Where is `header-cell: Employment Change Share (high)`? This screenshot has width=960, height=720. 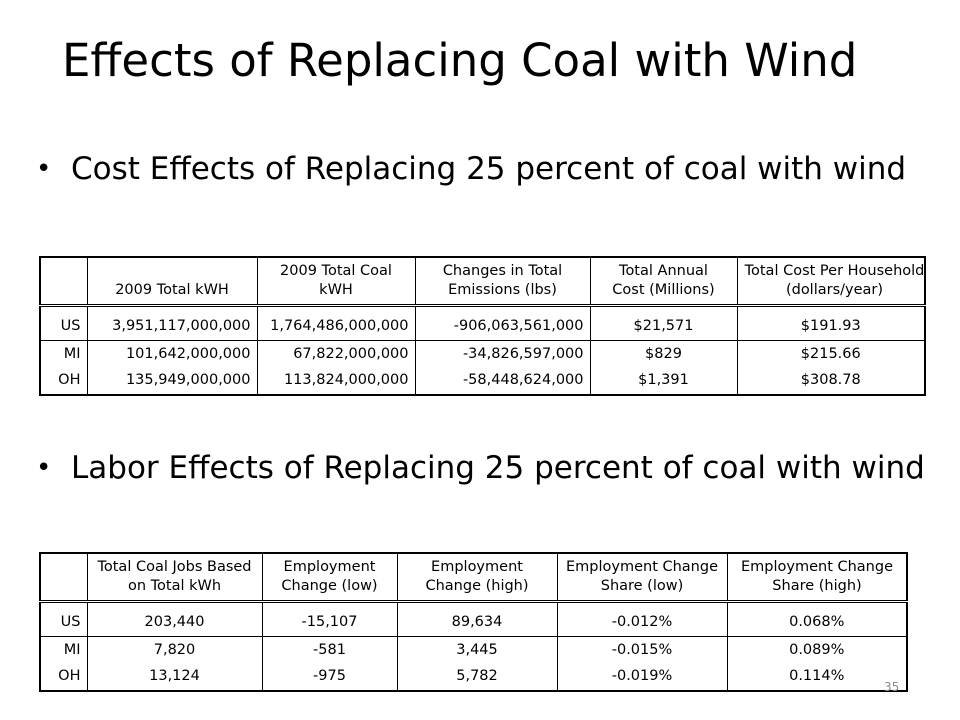 header-cell: Employment Change Share (high) is located at coordinates (816, 577).